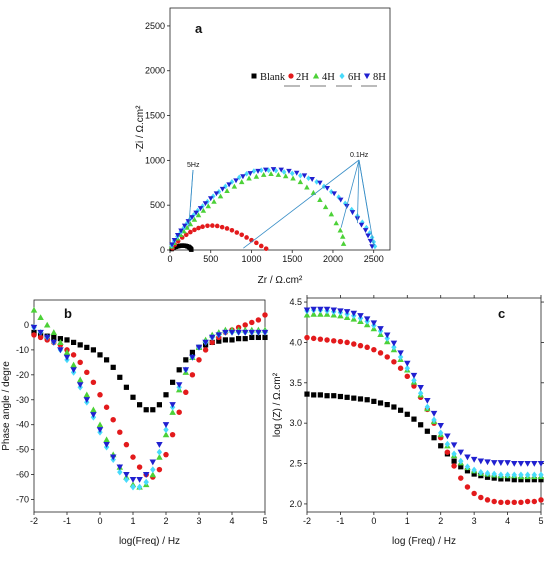 The width and height of the screenshot is (550, 570). Describe the element at coordinates (280, 280) in the screenshot. I see `x-axis-title: Zr / Ω.cm²` at that location.